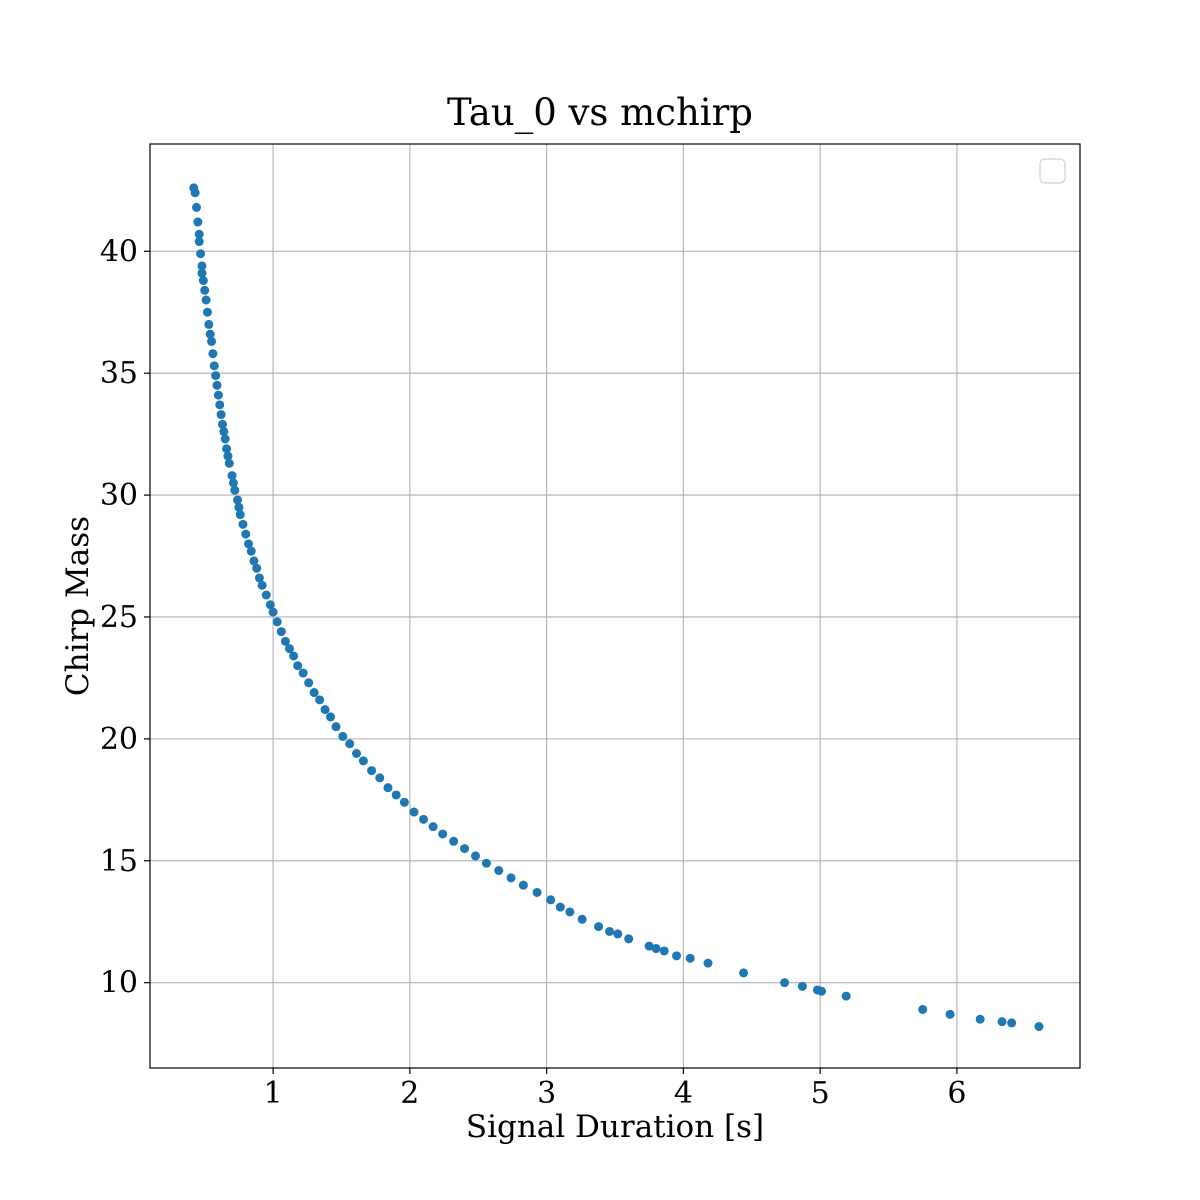 This screenshot has width=1200, height=1200. I want to click on x-tick-label: 2, so click(409, 1093).